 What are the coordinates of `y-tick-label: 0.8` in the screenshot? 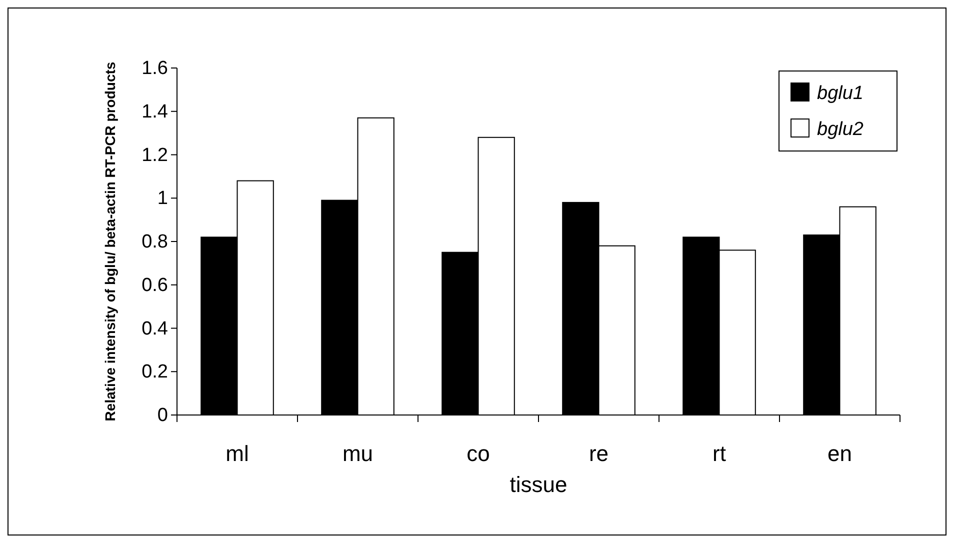 It's located at (155, 242).